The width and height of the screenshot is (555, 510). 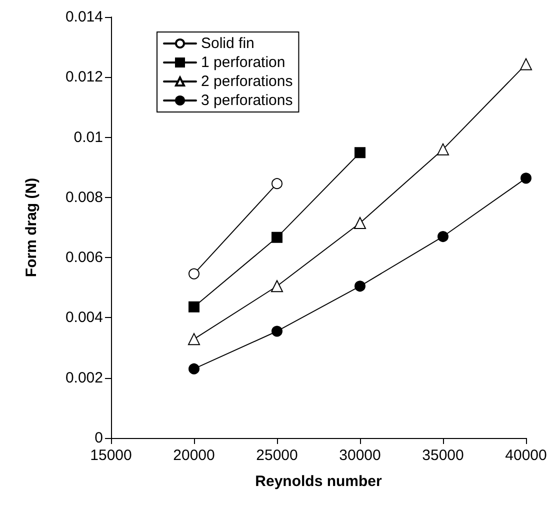 What do you see at coordinates (247, 100) in the screenshot?
I see `legend-label: 3 perforations` at bounding box center [247, 100].